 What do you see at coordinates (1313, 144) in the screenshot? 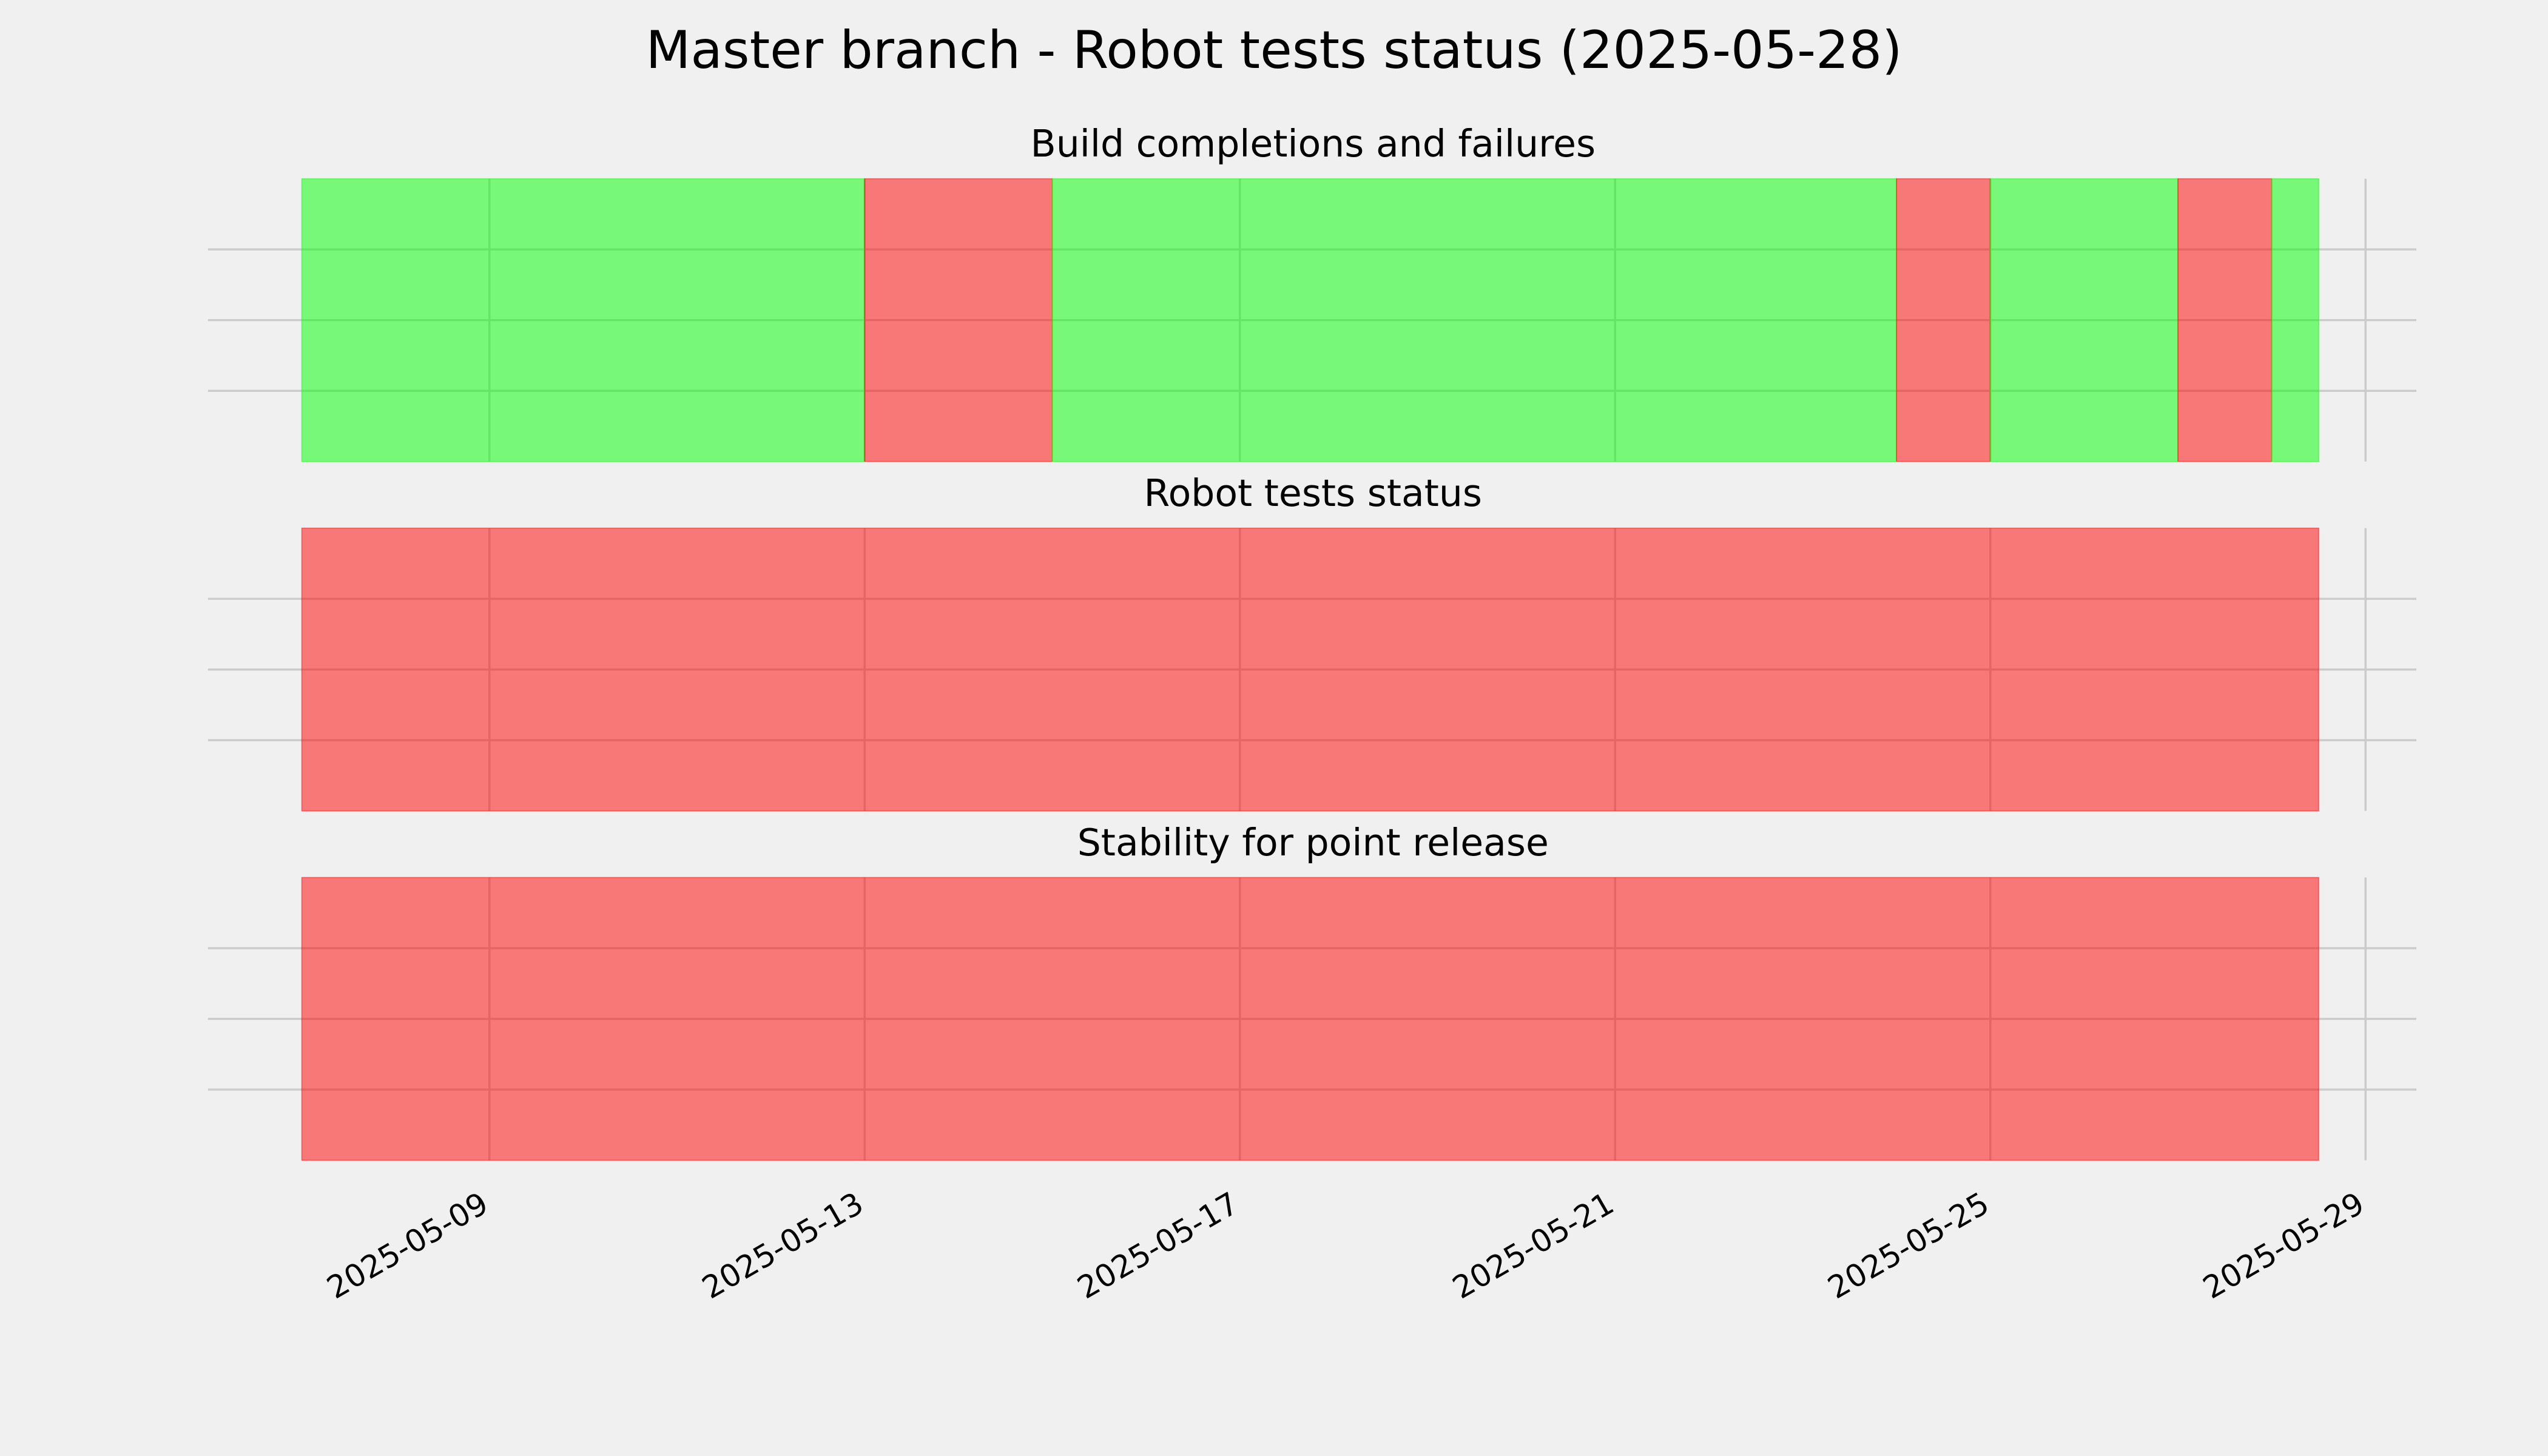
I see `panel-title: Build completions and failures` at bounding box center [1313, 144].